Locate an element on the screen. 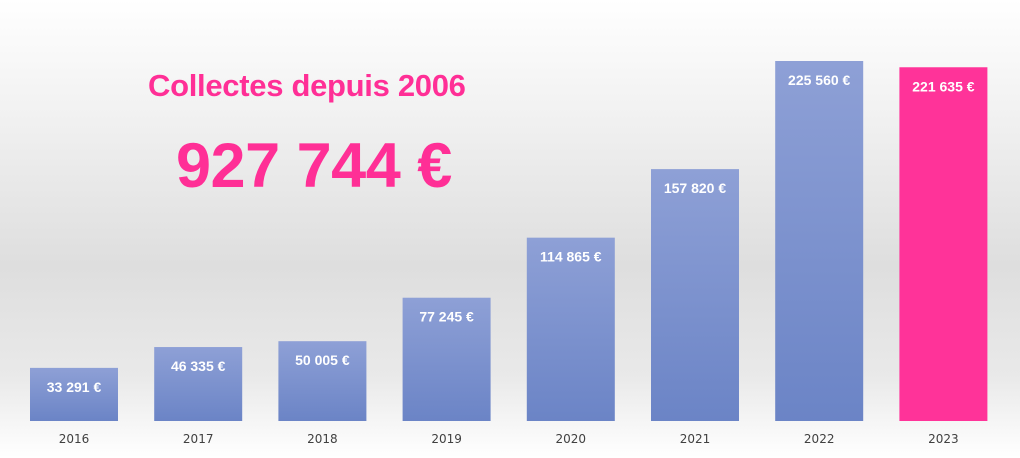 The width and height of the screenshot is (1020, 458). x-tick-label-2019: 2019 is located at coordinates (446, 439).